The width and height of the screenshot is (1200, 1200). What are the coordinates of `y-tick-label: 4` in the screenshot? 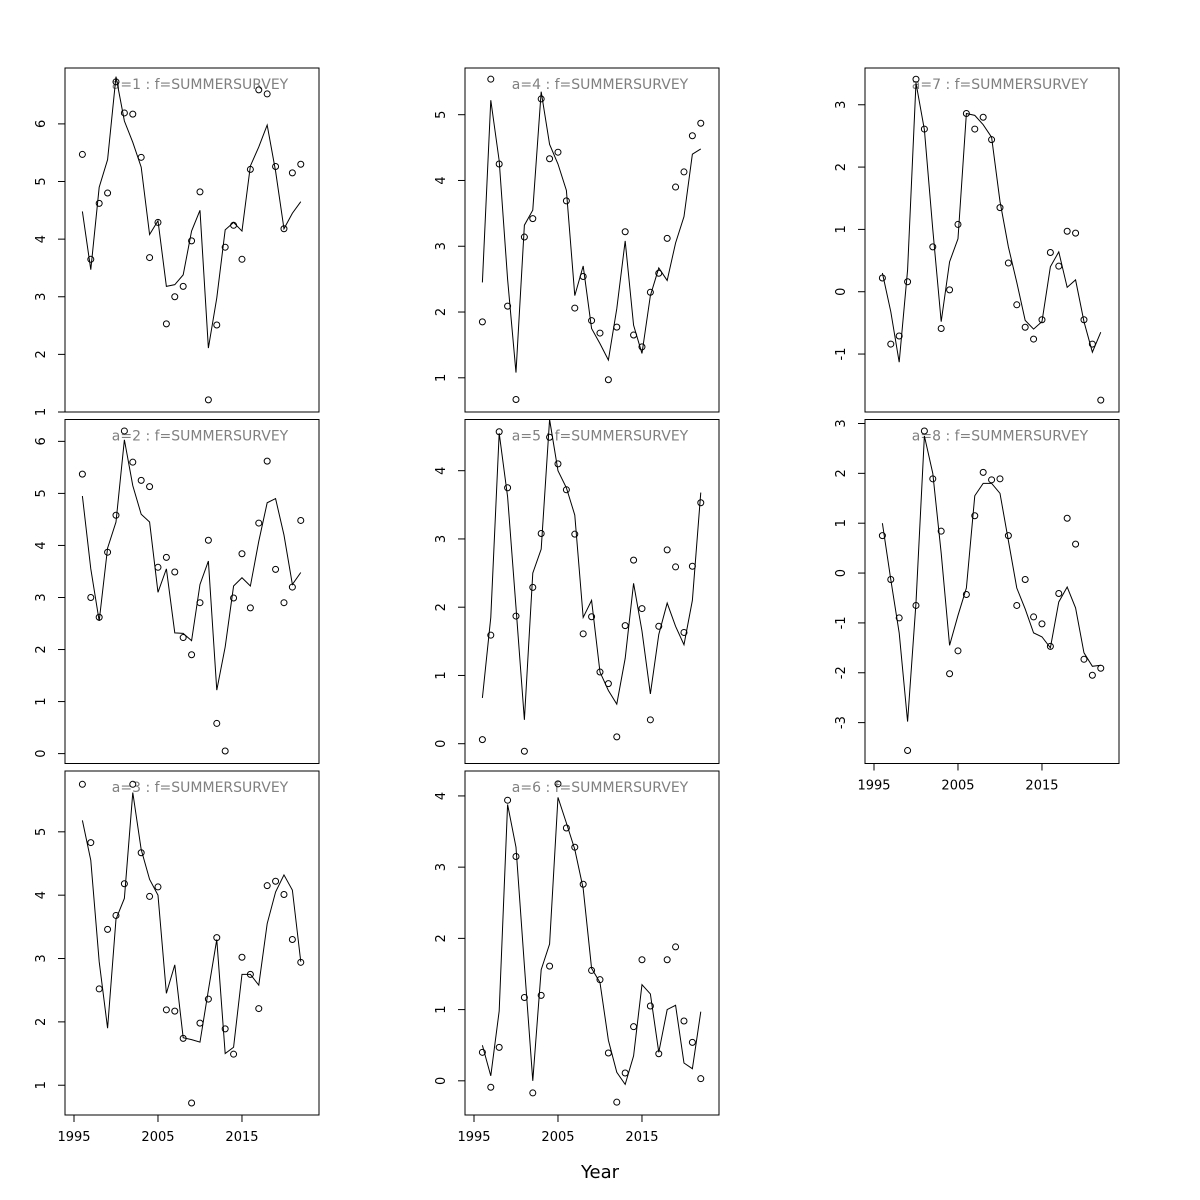 It's located at (41, 545).